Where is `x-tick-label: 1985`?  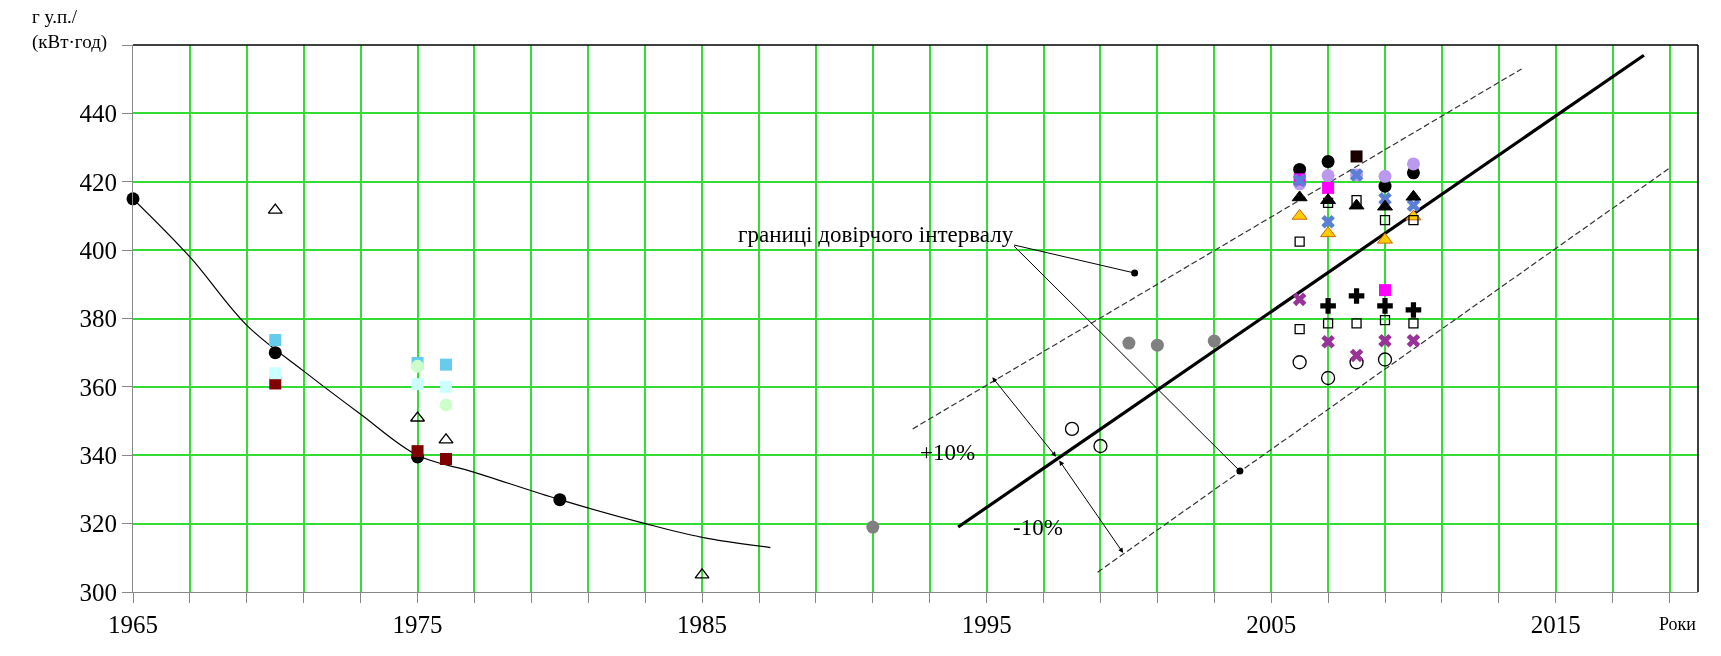
x-tick-label: 1985 is located at coordinates (702, 624).